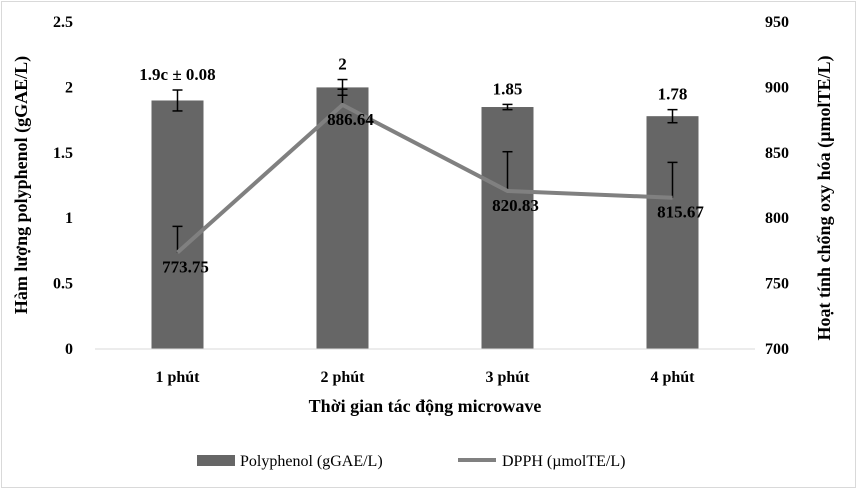 The width and height of the screenshot is (858, 490). What do you see at coordinates (515, 205) in the screenshot?
I see `data-label-dpph: 820.83` at bounding box center [515, 205].